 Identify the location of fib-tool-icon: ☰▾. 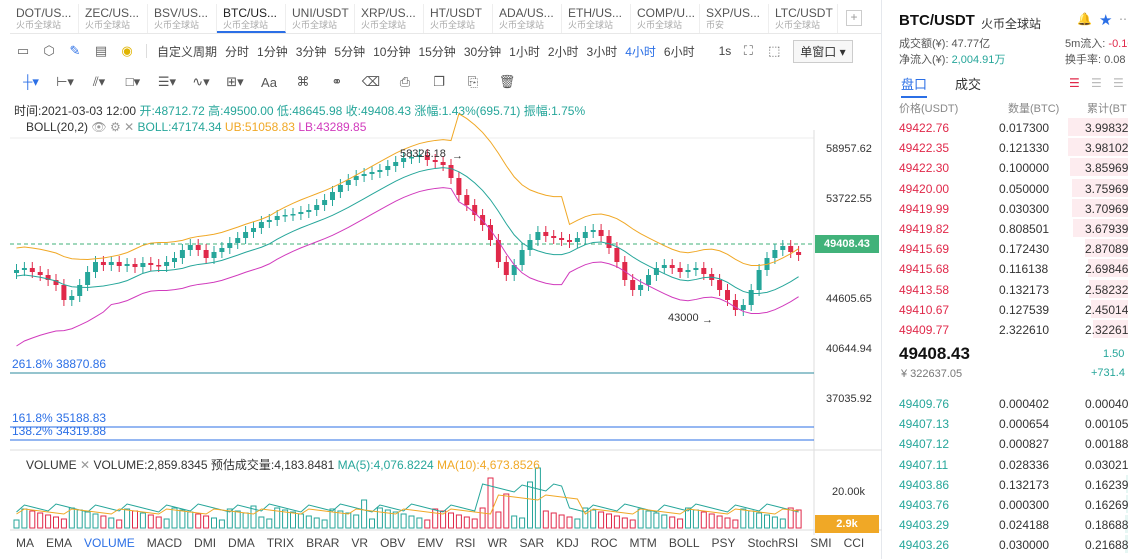
(167, 81).